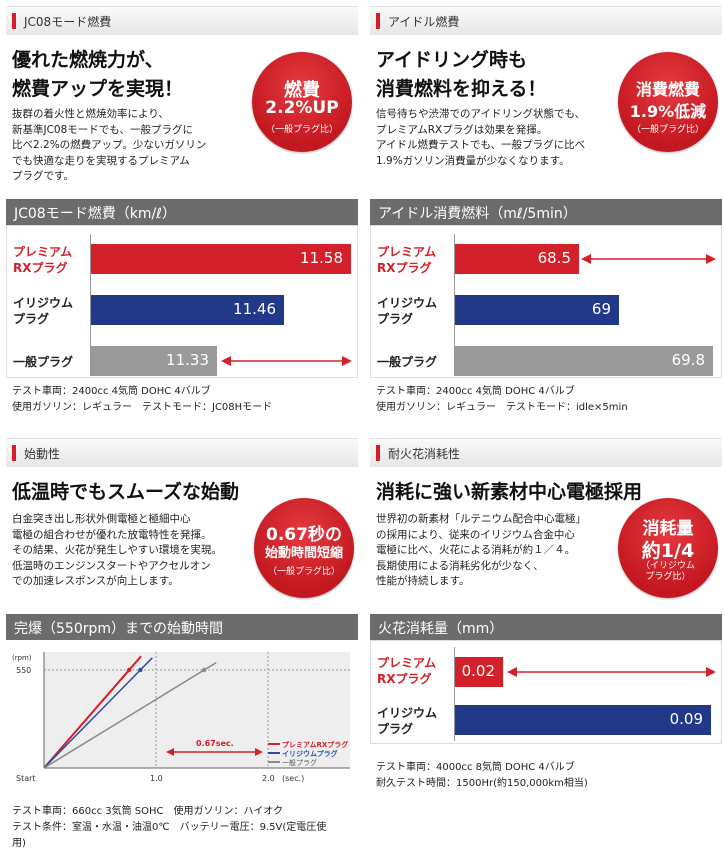 The height and width of the screenshot is (862, 724). I want to click on badge-line-1: 0.67秒の, so click(304, 535).